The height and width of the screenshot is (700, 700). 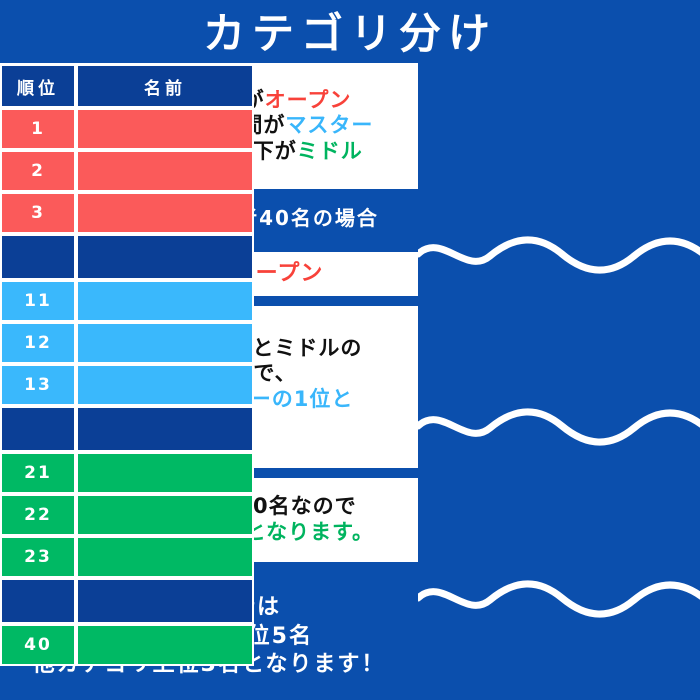 What do you see at coordinates (38, 473) in the screenshot?
I see `table-cell-rank: 21` at bounding box center [38, 473].